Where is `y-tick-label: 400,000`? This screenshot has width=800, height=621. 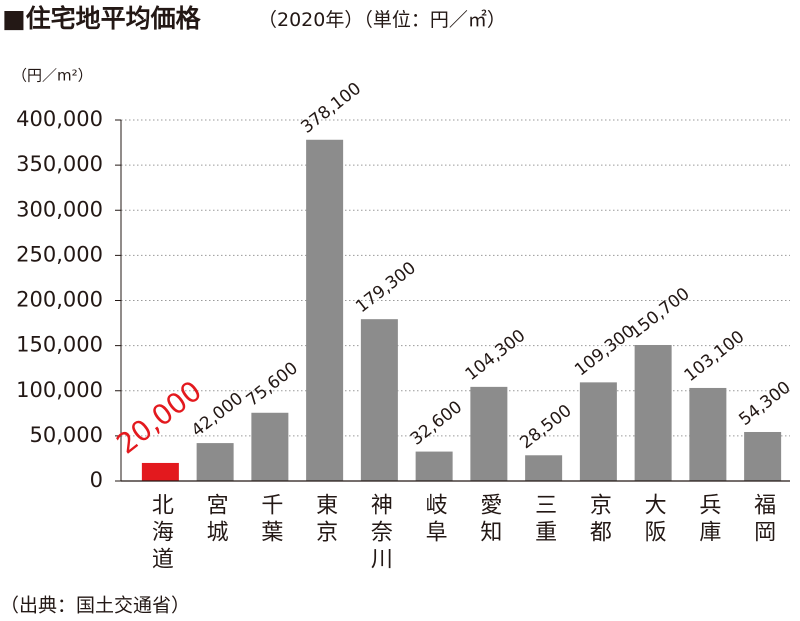 y-tick-label: 400,000 is located at coordinates (59, 119).